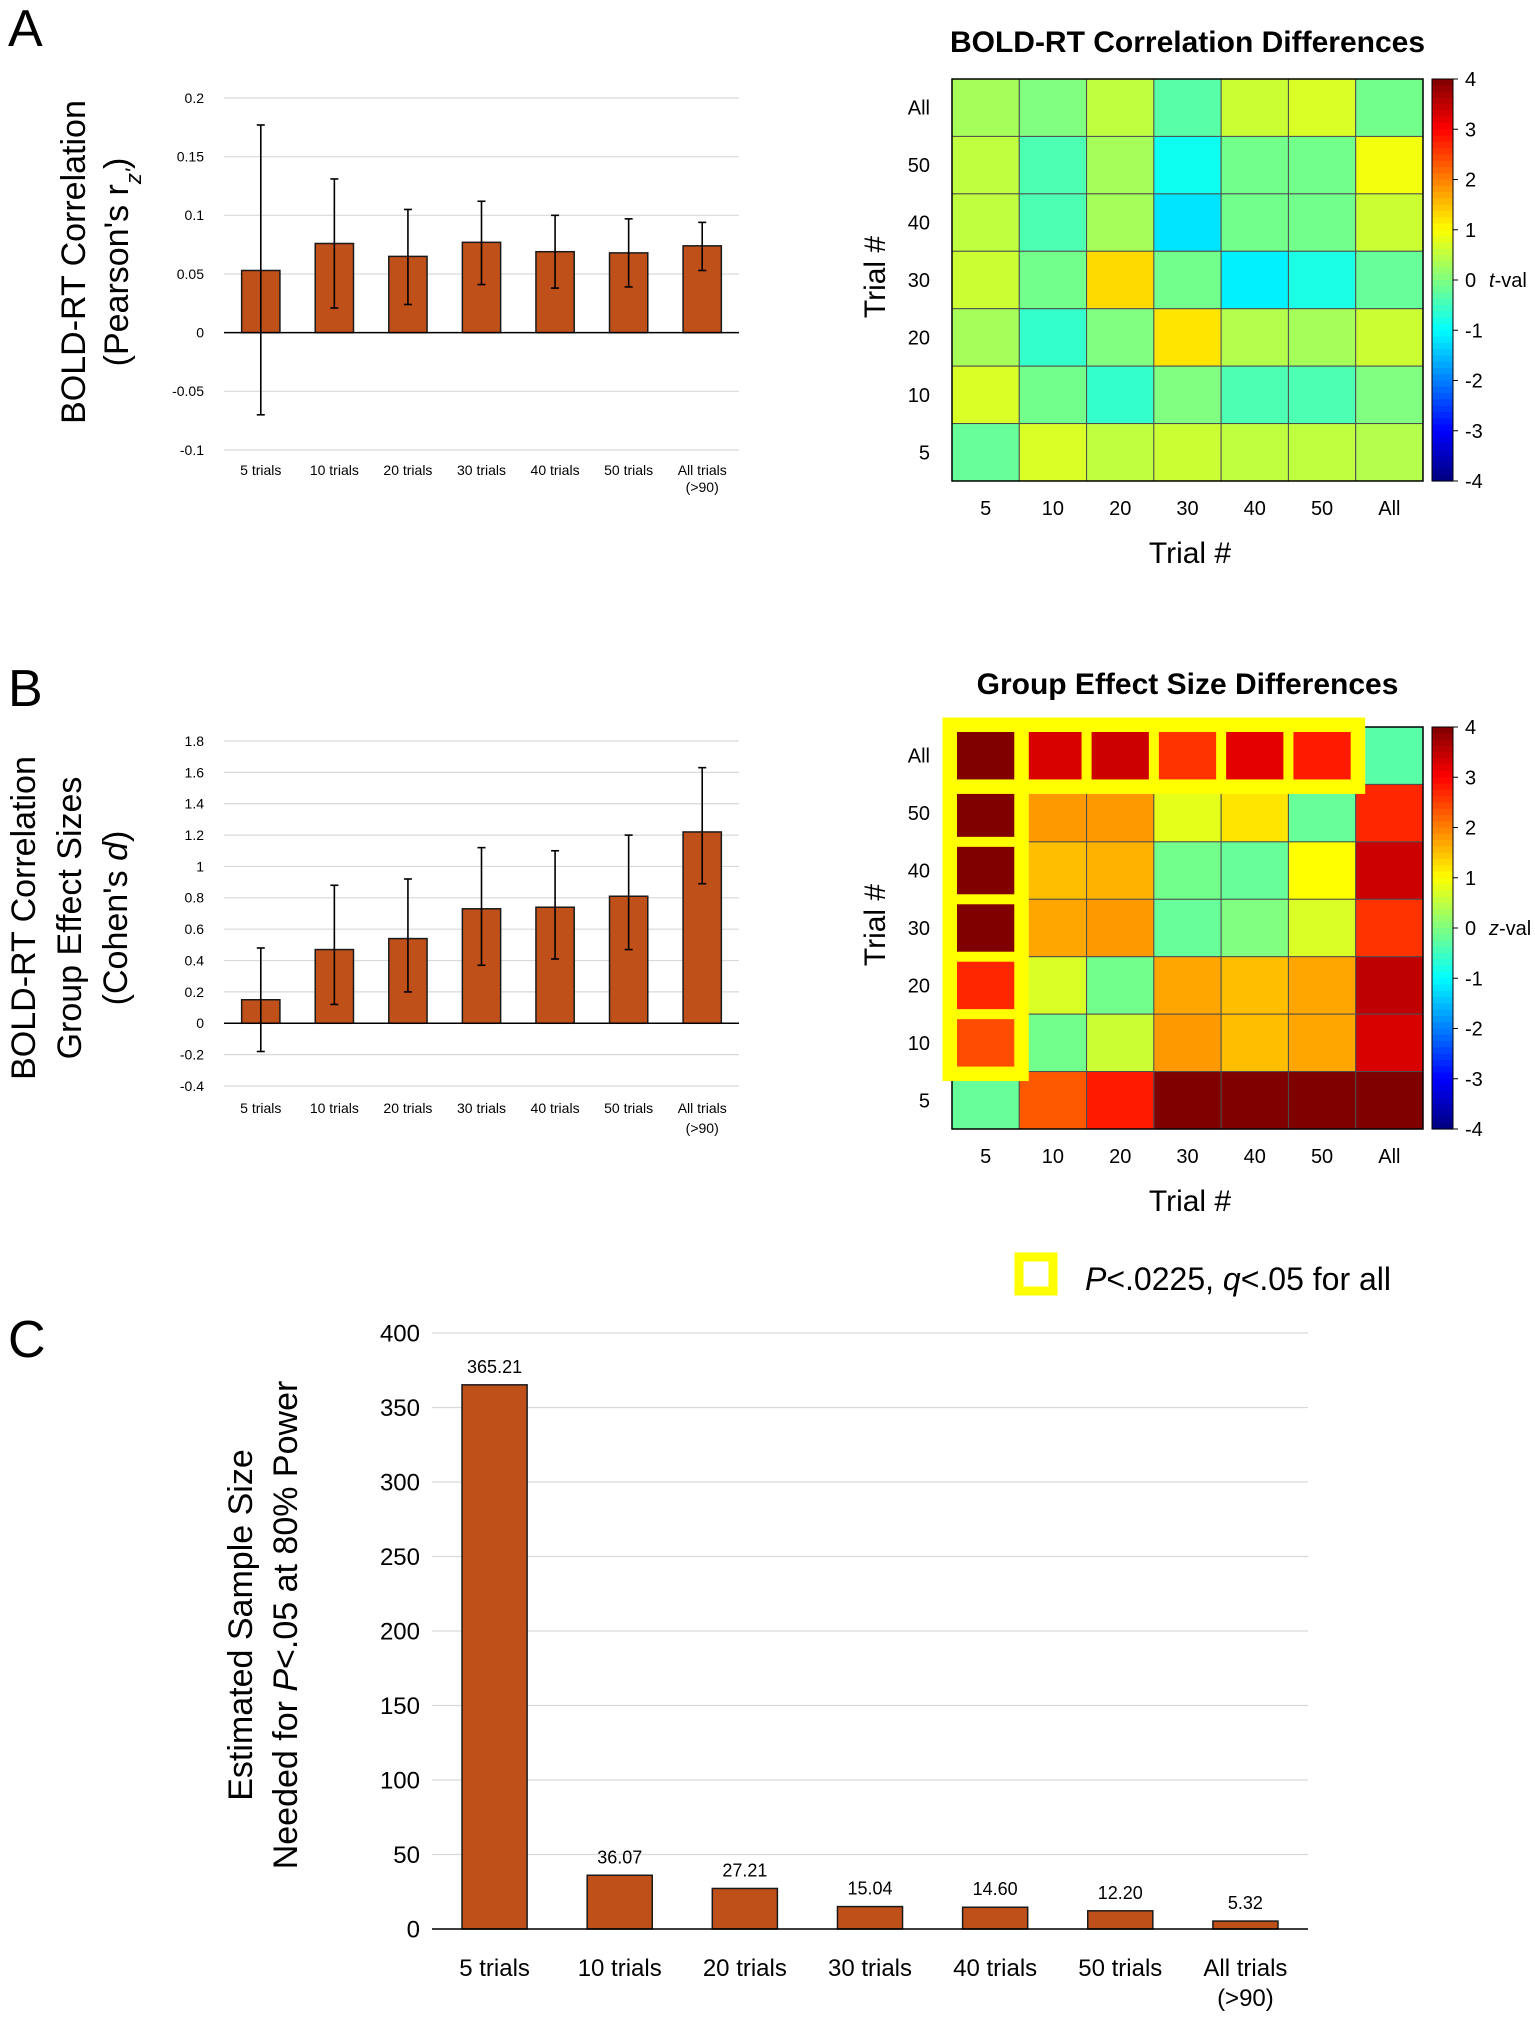 Image resolution: width=1535 pixels, height=2023 pixels. Describe the element at coordinates (334, 470) in the screenshot. I see `a-bar-xtick-1: 10 trials` at that location.